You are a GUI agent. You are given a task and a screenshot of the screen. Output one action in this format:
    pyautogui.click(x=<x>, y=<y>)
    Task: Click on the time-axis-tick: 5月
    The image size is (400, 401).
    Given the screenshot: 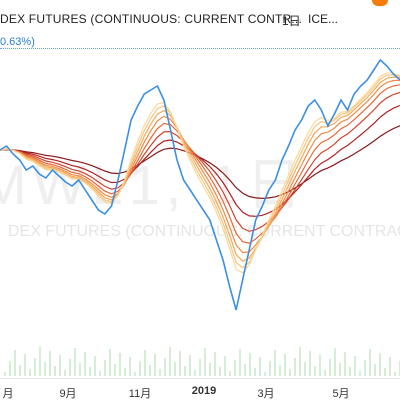 What is the action you would take?
    pyautogui.click(x=341, y=394)
    